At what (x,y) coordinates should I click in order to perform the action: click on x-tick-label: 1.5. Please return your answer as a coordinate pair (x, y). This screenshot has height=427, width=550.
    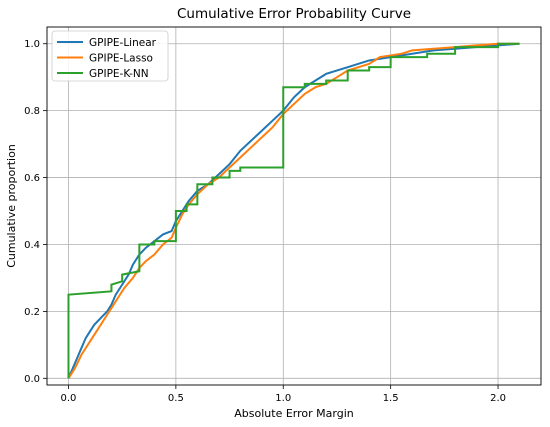
    Looking at the image, I should click on (391, 398).